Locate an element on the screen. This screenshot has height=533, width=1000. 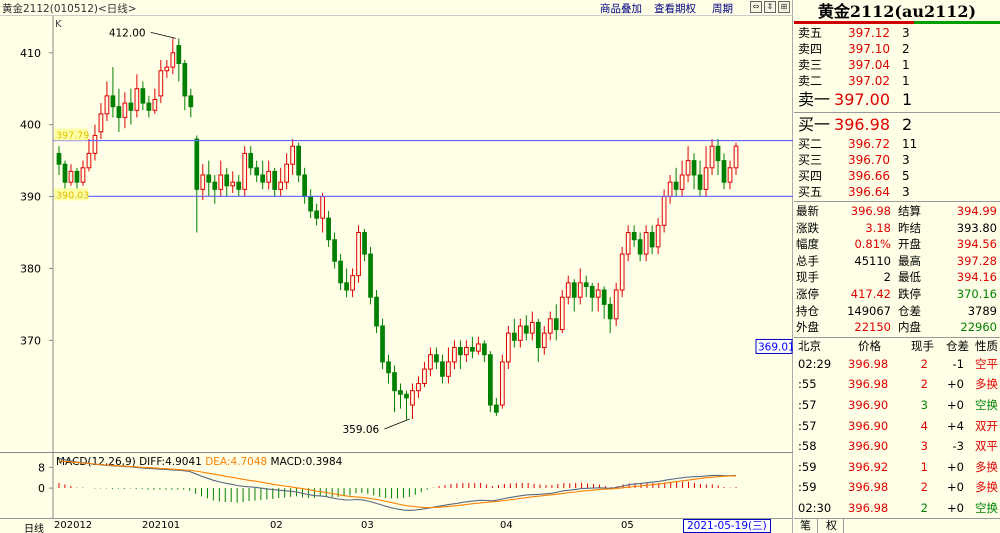
diff-legend-name: DIFF is located at coordinates (150, 462).